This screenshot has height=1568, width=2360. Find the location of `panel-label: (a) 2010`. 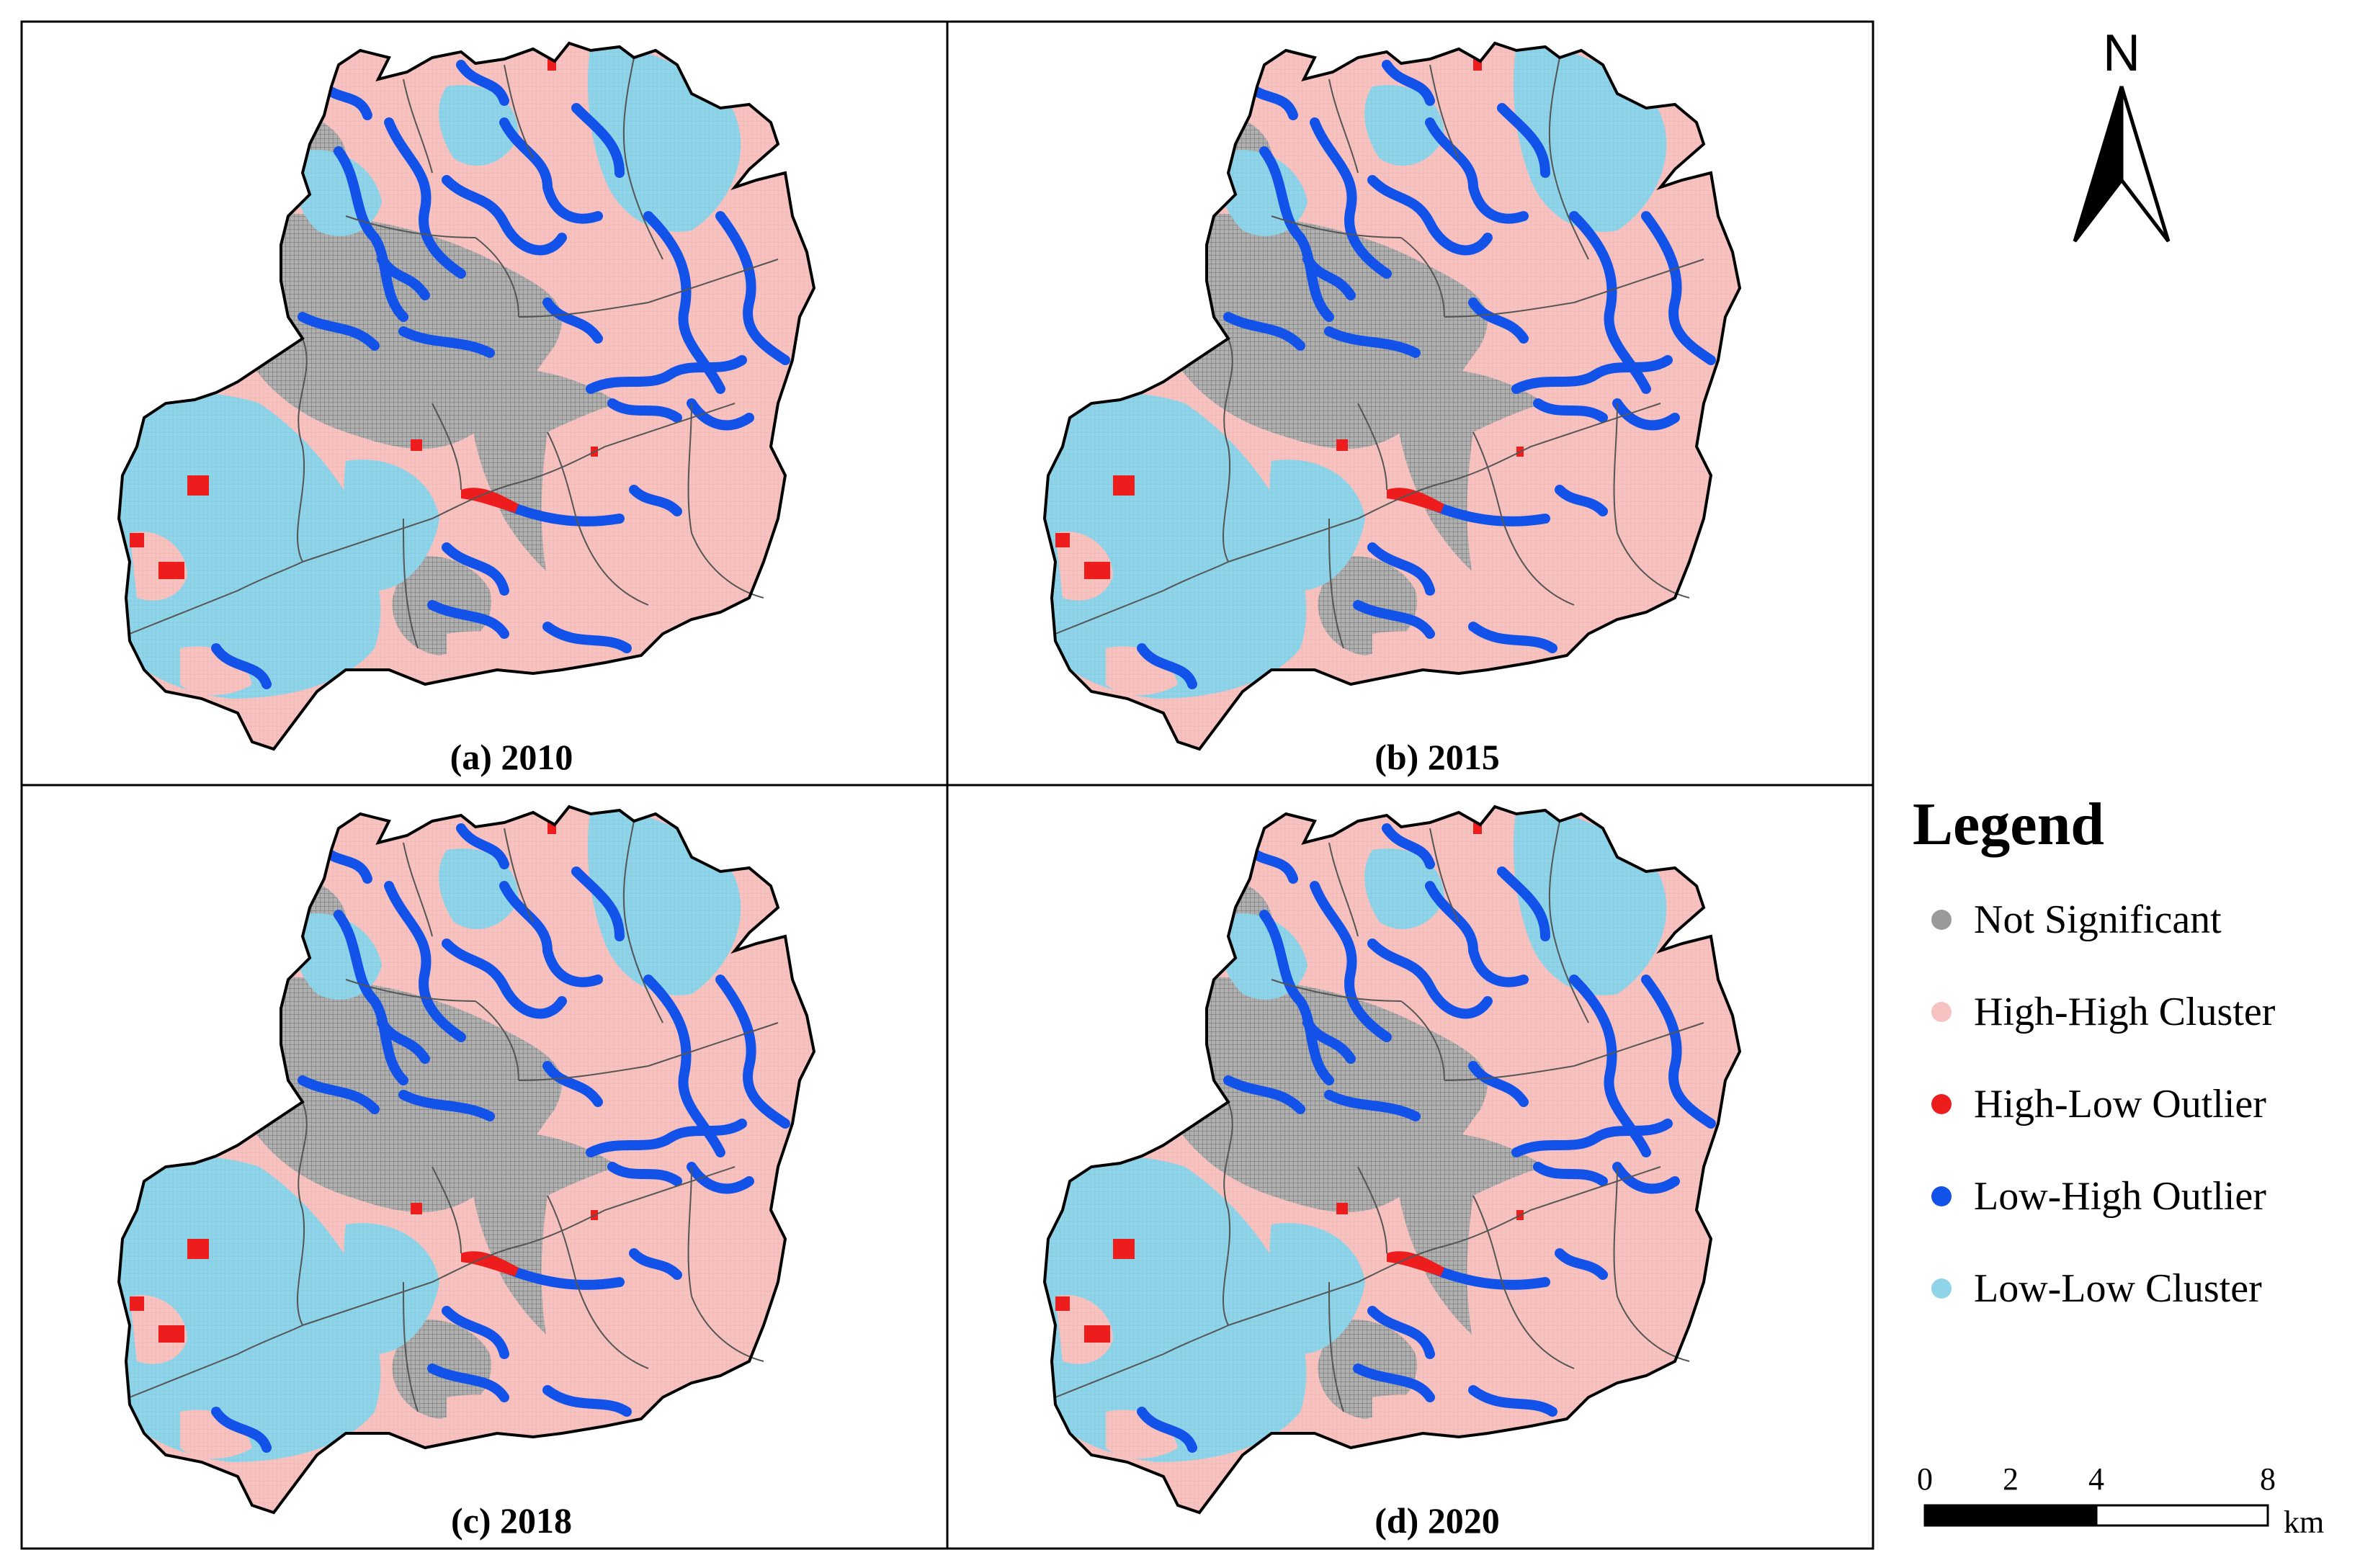

panel-label: (a) 2010 is located at coordinates (511, 757).